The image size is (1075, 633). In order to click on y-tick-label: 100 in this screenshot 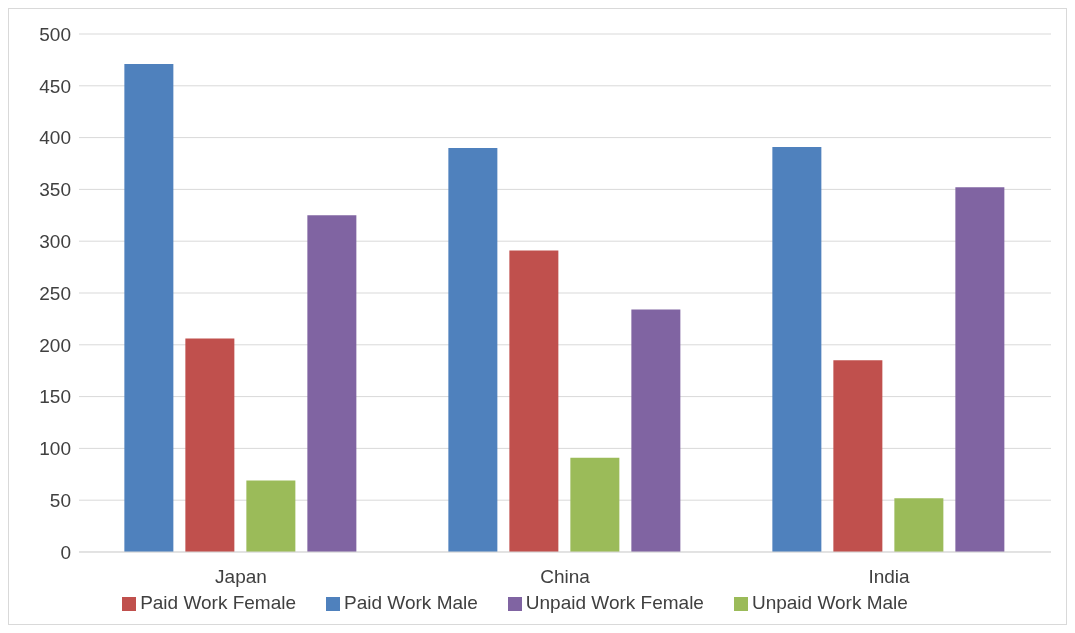, I will do `click(55, 449)`.